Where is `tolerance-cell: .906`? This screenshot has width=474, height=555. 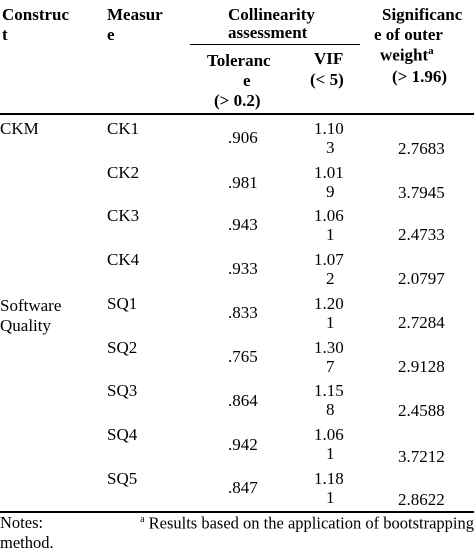 tolerance-cell: .906 is located at coordinates (243, 137).